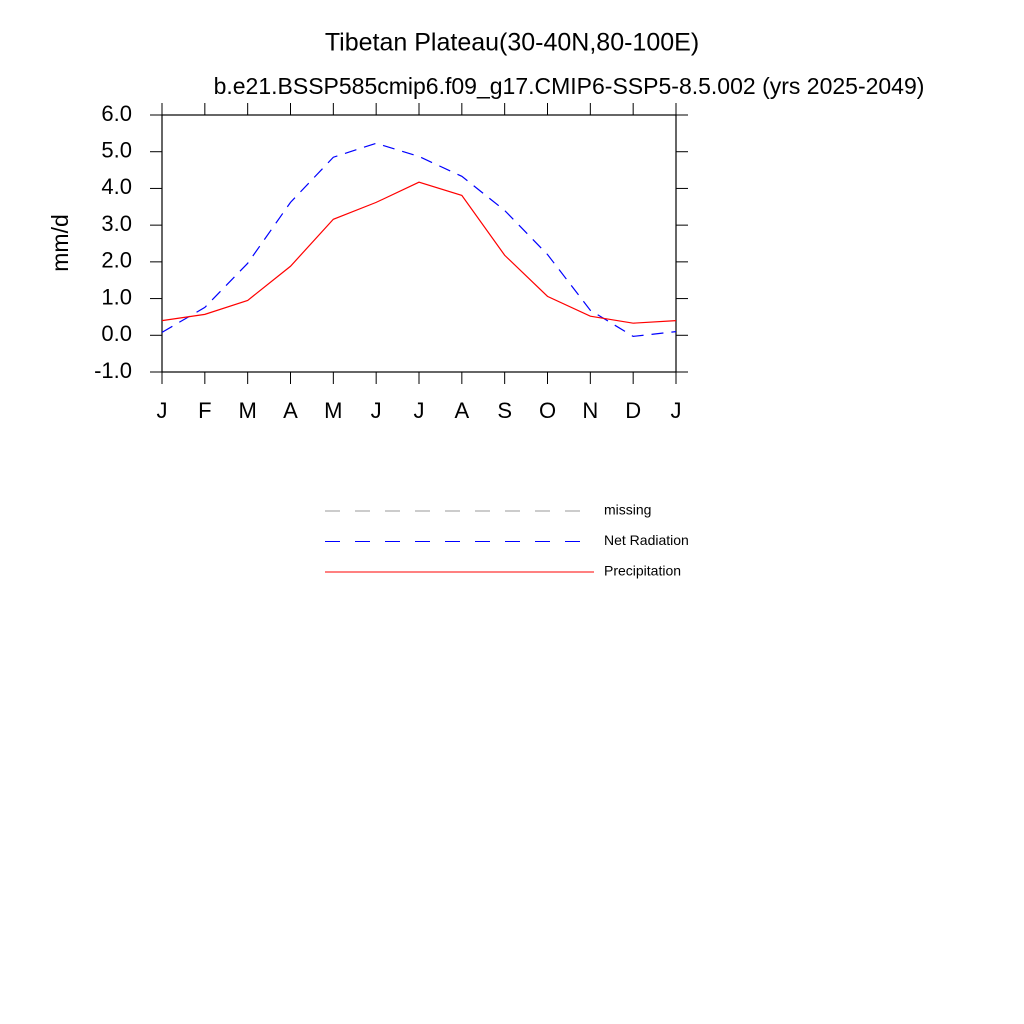  What do you see at coordinates (547, 410) in the screenshot?
I see `x-tick-label: O` at bounding box center [547, 410].